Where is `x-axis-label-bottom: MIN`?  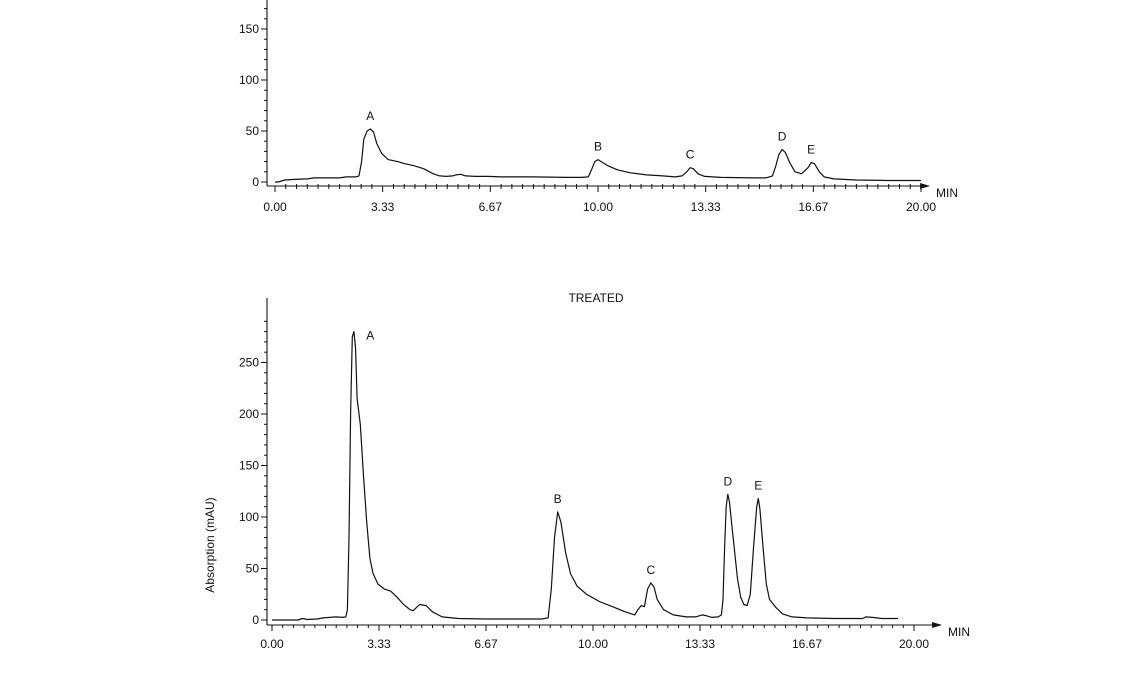 x-axis-label-bottom: MIN is located at coordinates (959, 632).